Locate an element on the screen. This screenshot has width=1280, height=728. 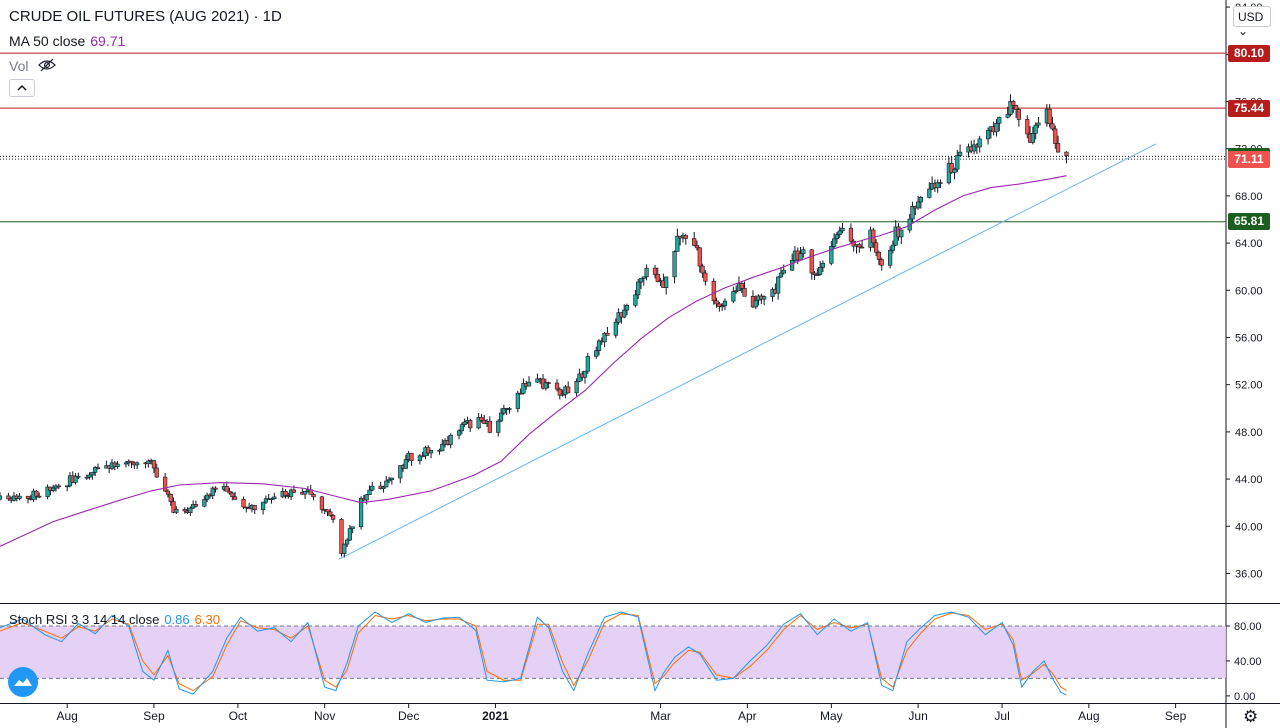
tradingview-logo is located at coordinates (23, 682).